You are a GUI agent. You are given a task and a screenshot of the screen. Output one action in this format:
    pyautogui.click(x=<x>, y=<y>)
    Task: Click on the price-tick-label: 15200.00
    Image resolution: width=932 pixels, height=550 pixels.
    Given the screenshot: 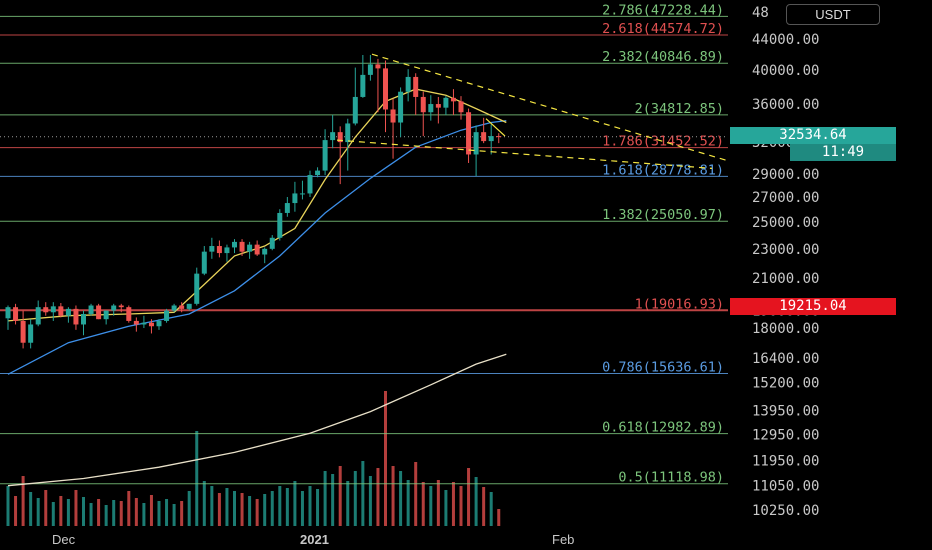 What is the action you would take?
    pyautogui.click(x=785, y=384)
    